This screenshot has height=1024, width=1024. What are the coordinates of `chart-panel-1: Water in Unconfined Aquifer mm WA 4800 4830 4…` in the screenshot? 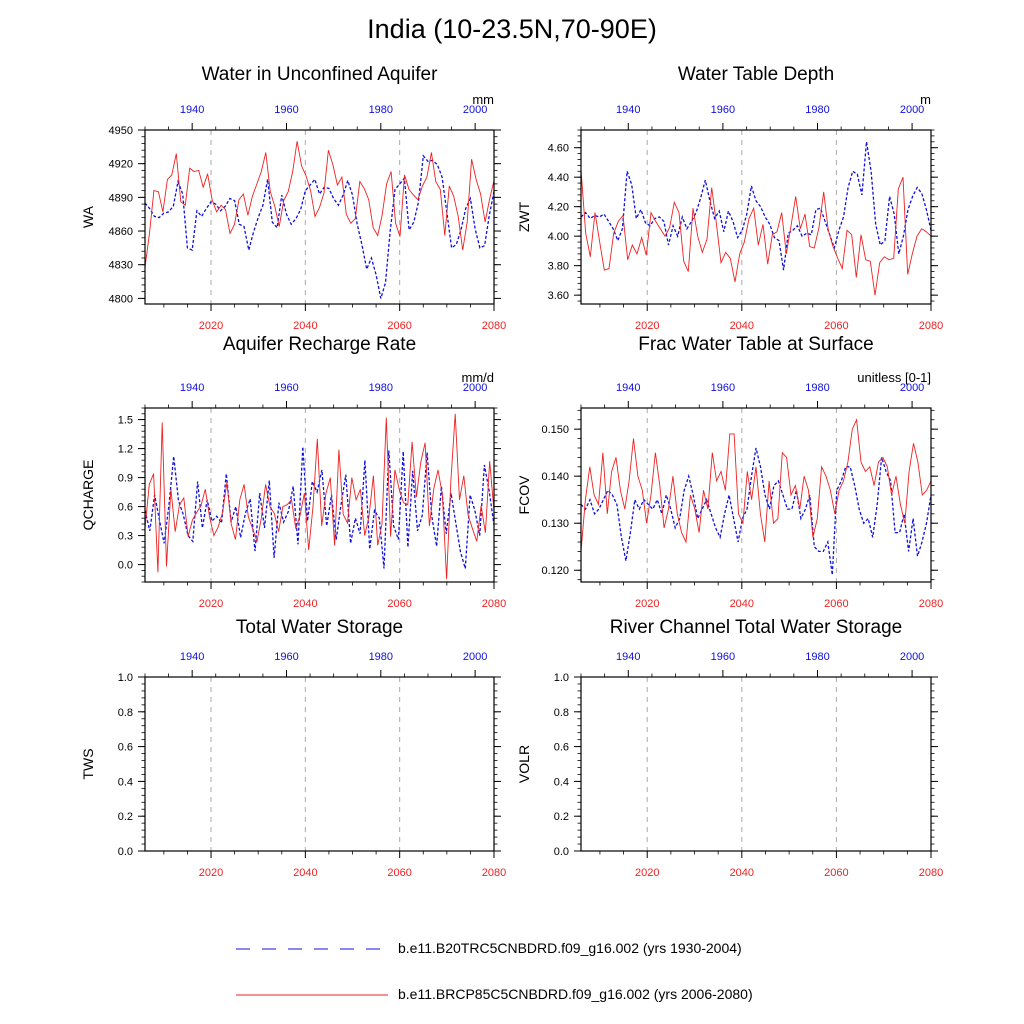 It's located at (293, 198).